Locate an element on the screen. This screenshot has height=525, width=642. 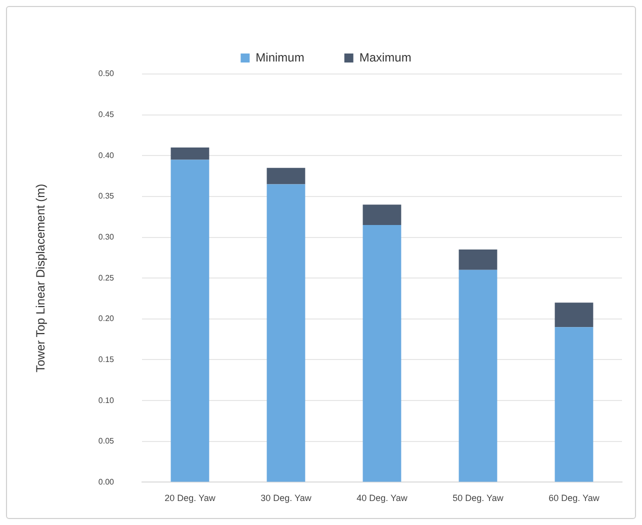
x-tick-label: 20 Deg. Yaw is located at coordinates (190, 498).